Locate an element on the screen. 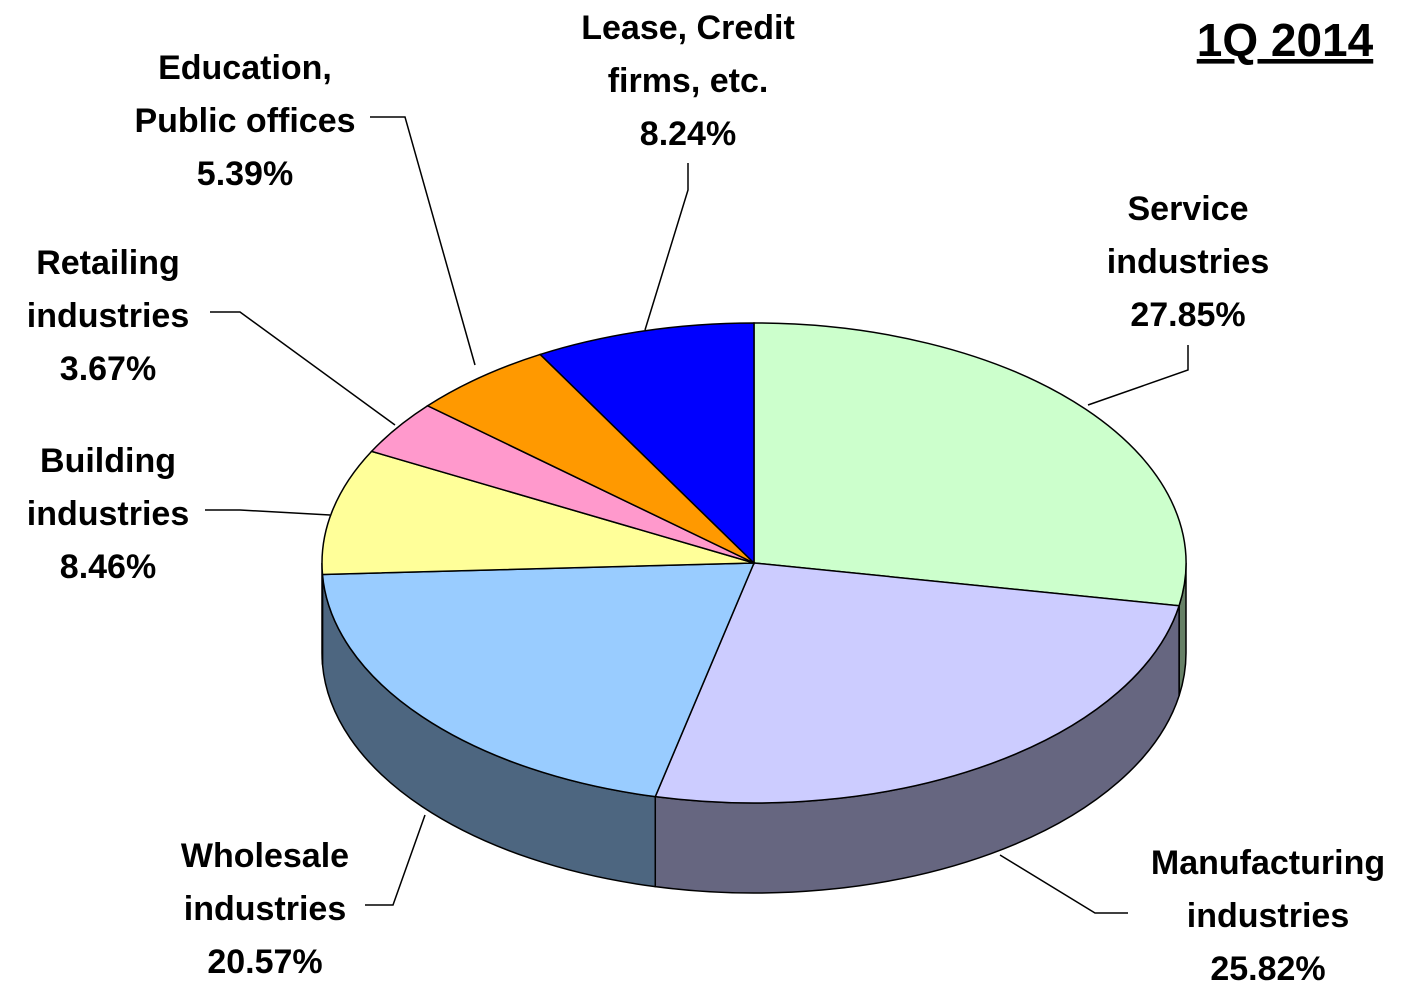  data-label: Service industries 27.85% is located at coordinates (1188, 262).